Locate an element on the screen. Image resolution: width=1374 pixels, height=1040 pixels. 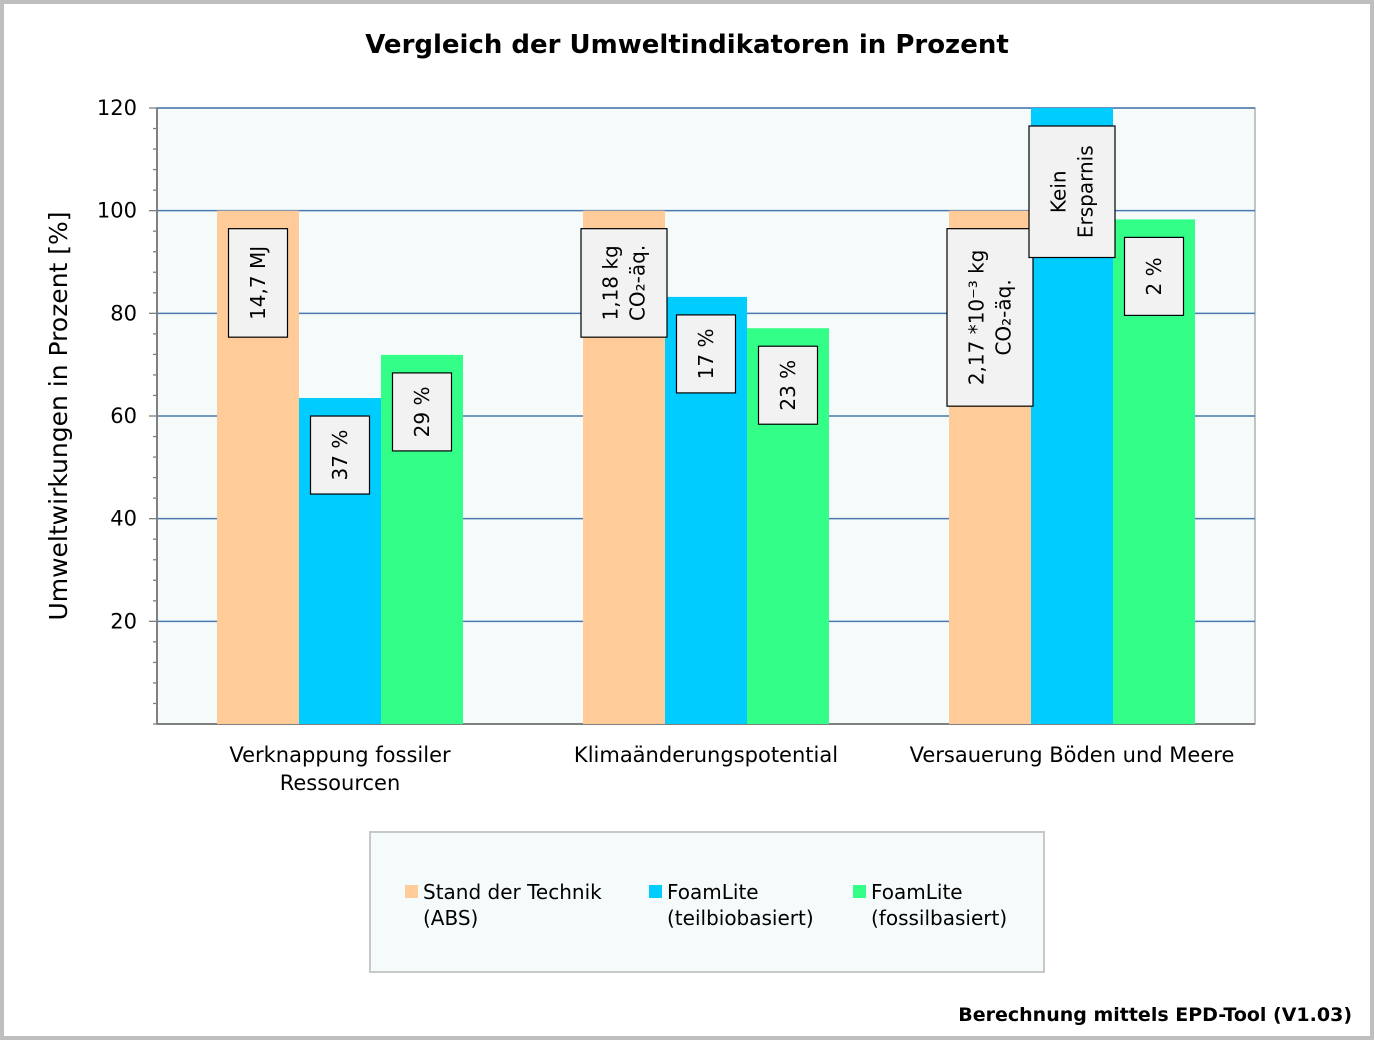
data-label-group: 2,17 *10⁻³ kg CO₂-äq. is located at coordinates (990, 317).